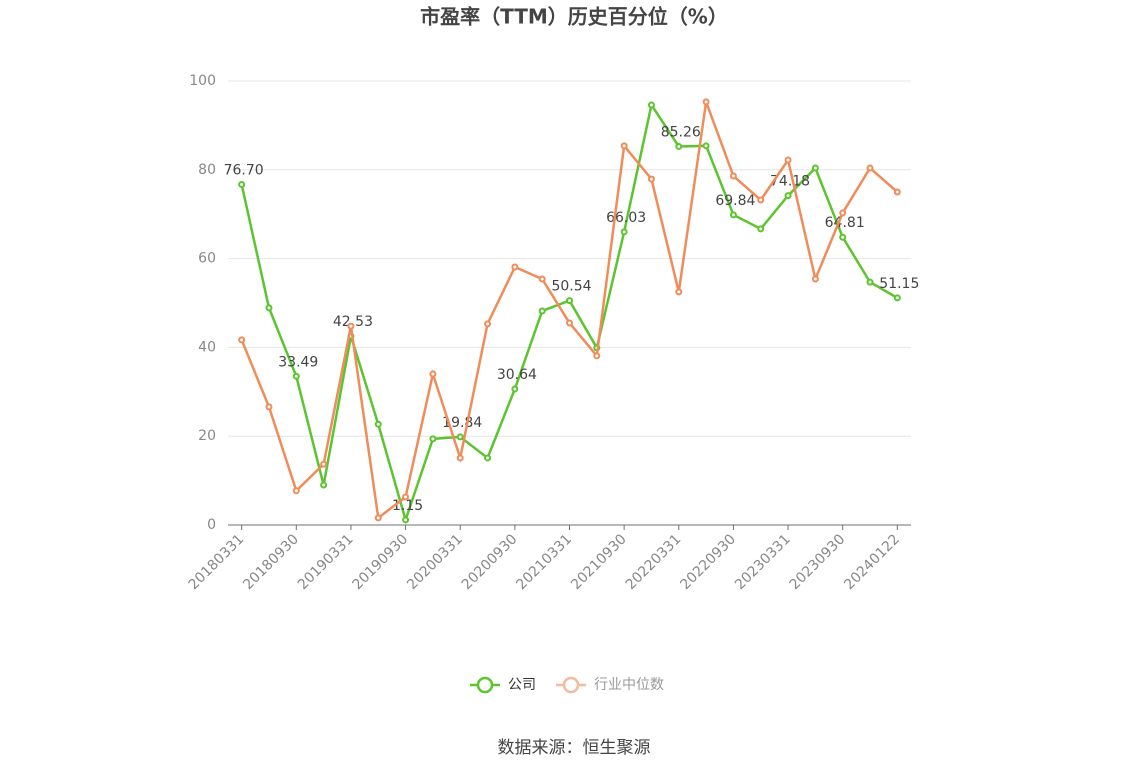 The height and width of the screenshot is (780, 1148). I want to click on x-tick-label: 20210331, so click(544, 562).